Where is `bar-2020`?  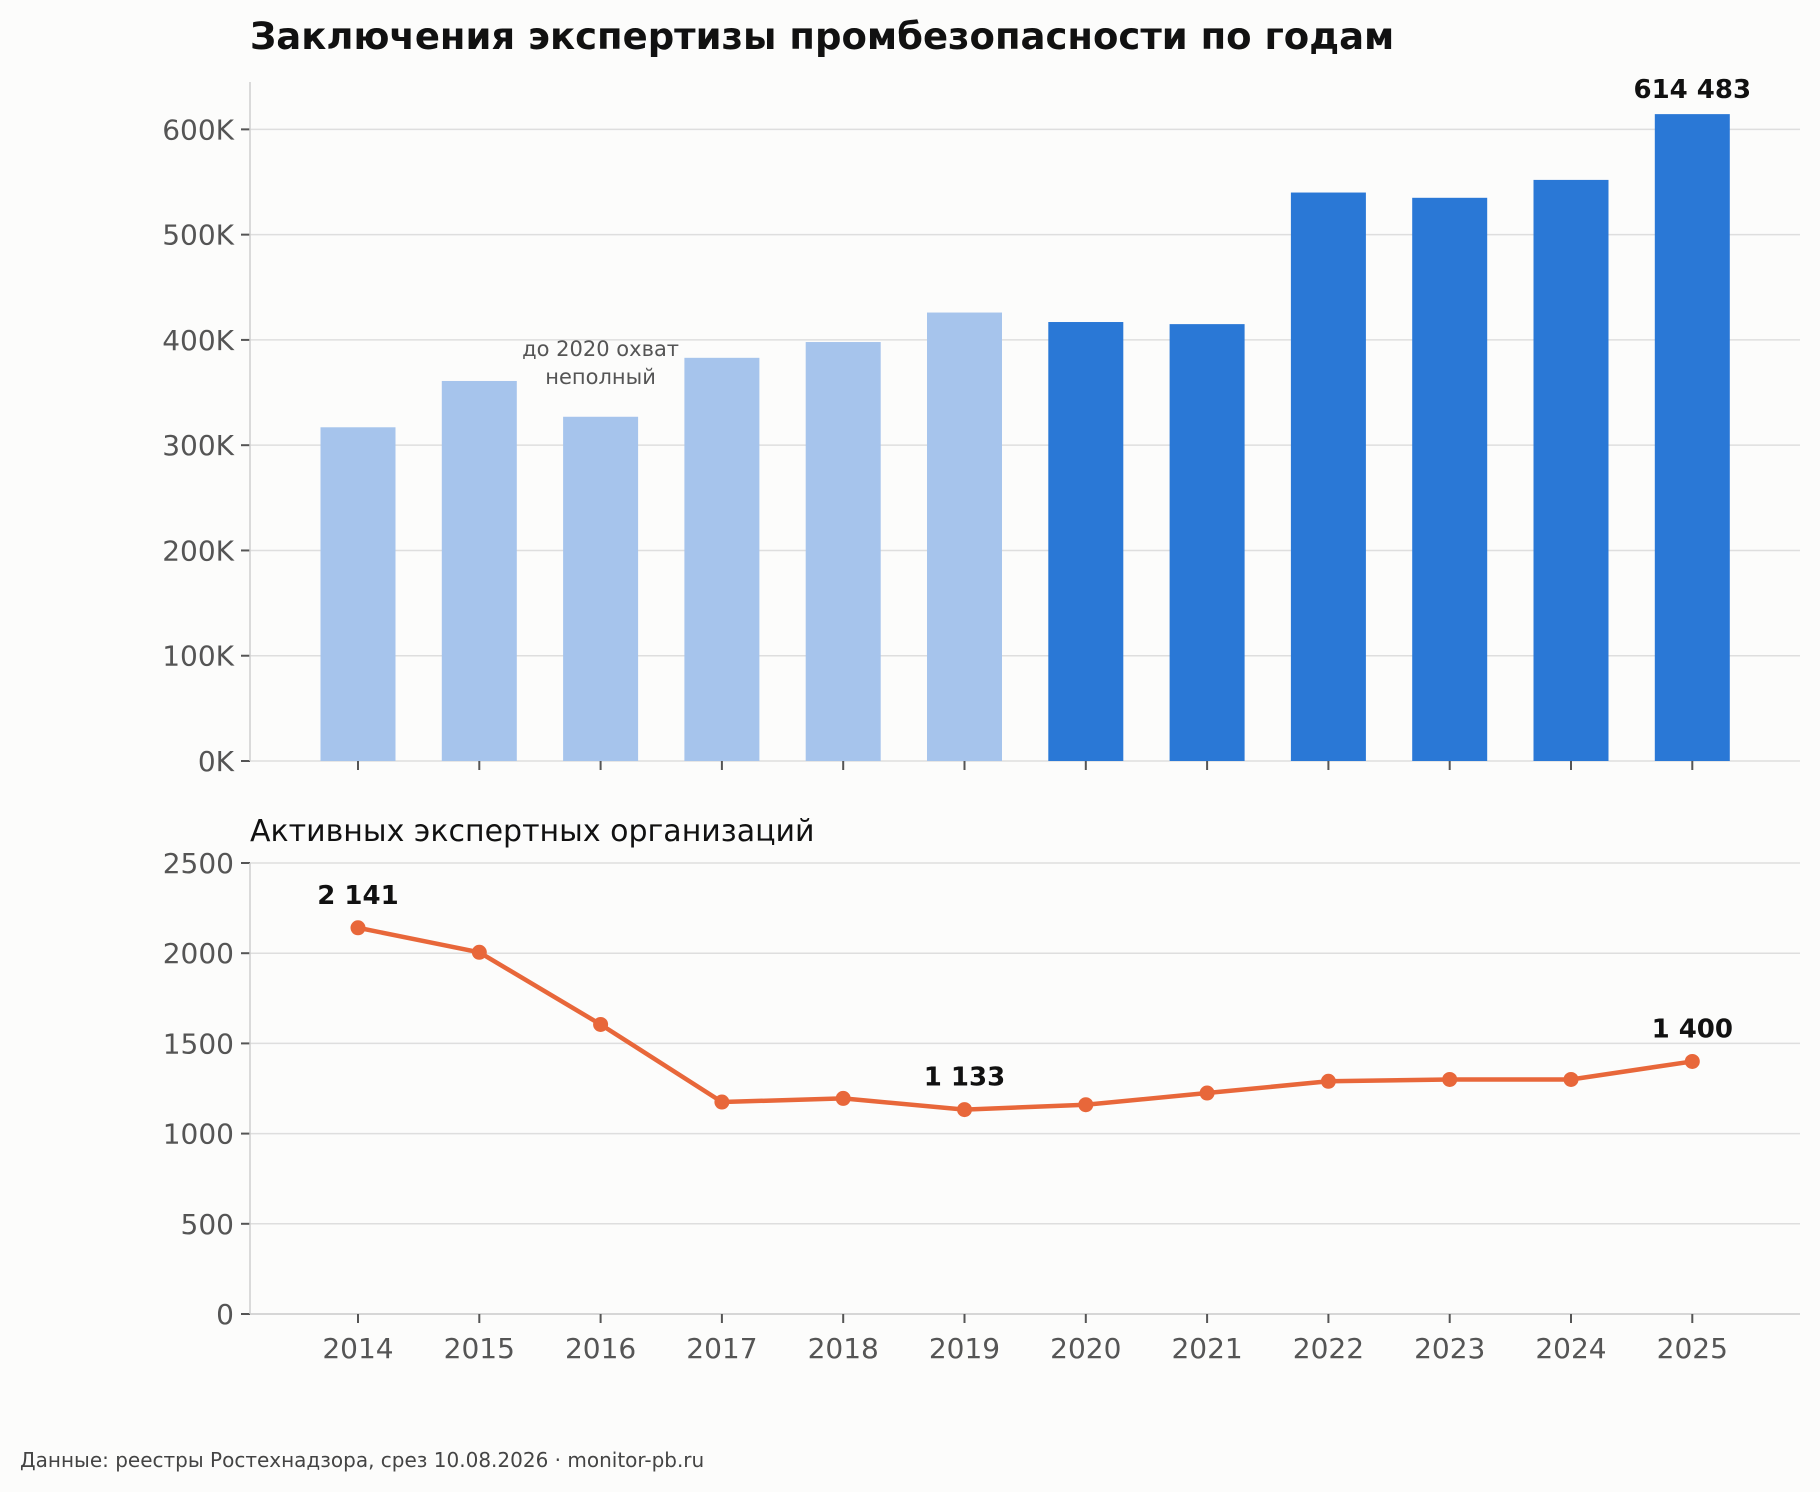
bar-2020 is located at coordinates (1086, 541).